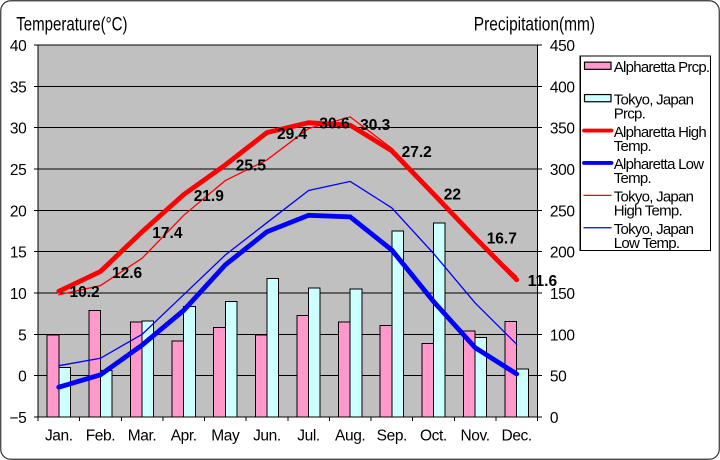 This screenshot has width=720, height=460. Describe the element at coordinates (562, 294) in the screenshot. I see `svg-text: 150` at that location.